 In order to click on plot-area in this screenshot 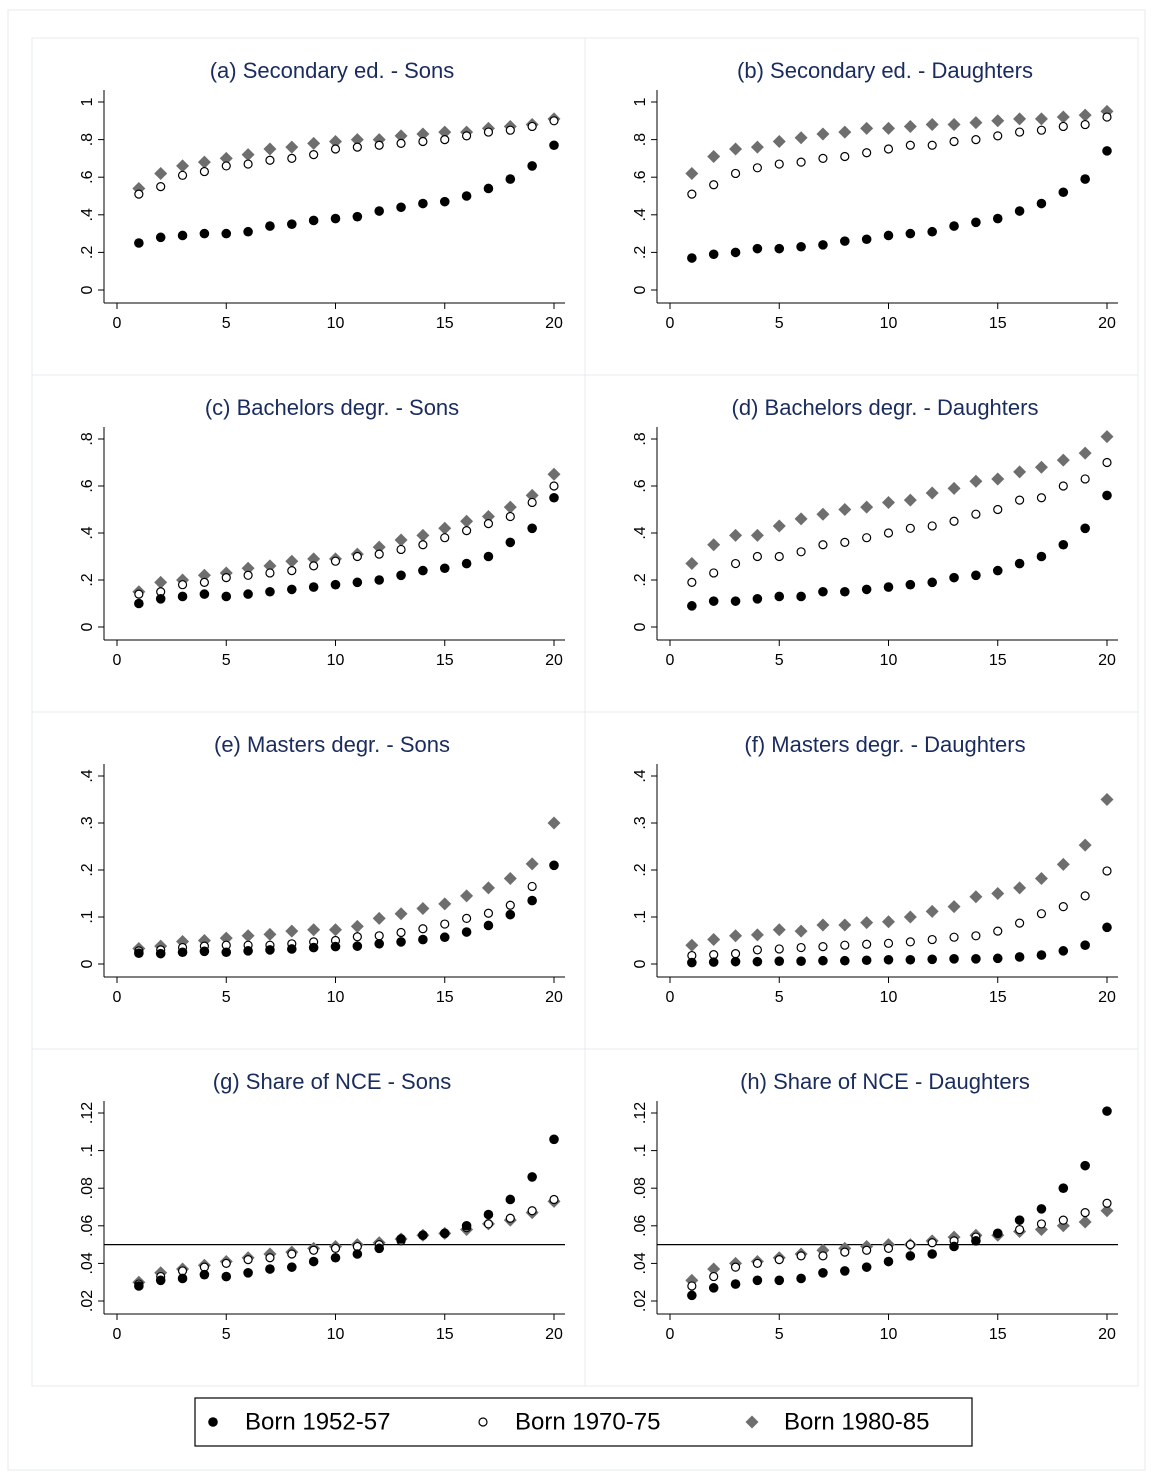, I will do `click(334, 533)`.